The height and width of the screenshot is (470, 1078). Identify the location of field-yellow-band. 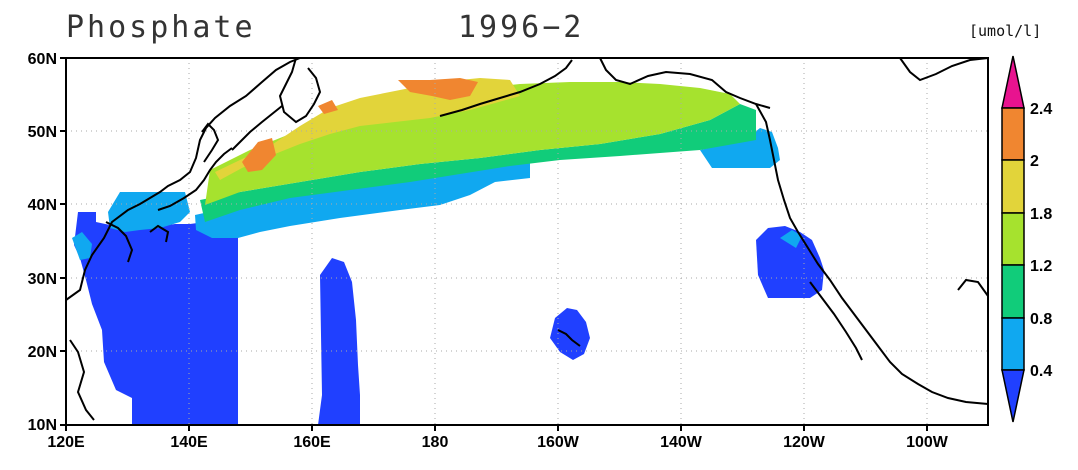
(367, 129).